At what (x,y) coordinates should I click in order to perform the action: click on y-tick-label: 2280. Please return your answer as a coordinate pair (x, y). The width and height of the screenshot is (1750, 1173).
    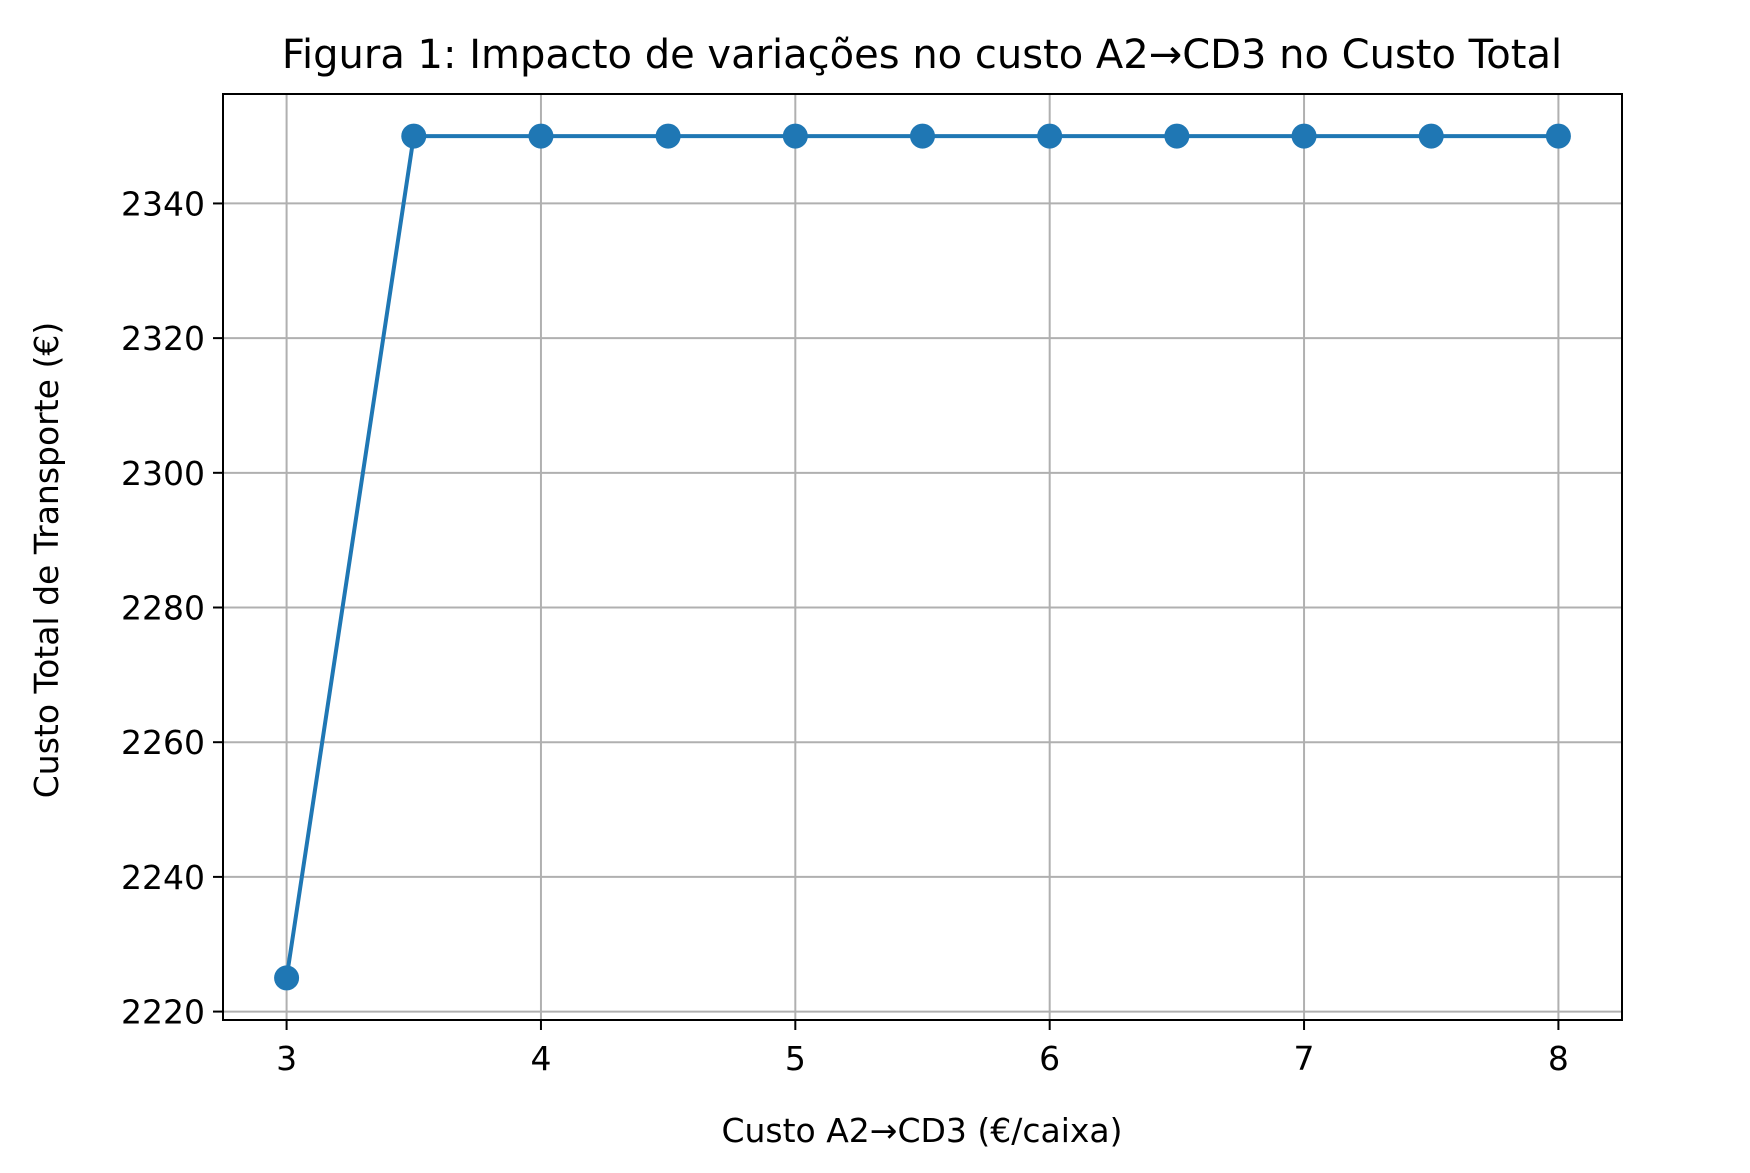
    Looking at the image, I should click on (163, 608).